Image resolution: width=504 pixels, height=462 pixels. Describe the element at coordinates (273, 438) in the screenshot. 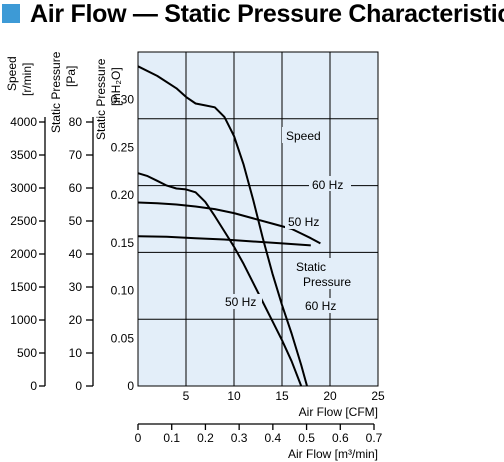

I see `m3-tick-label: 0.4` at that location.